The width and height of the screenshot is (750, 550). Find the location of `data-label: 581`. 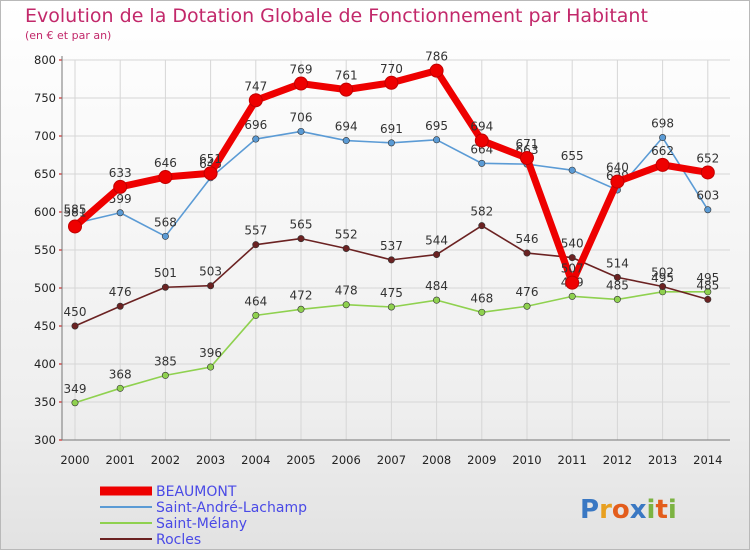

data-label: 581 is located at coordinates (75, 212).